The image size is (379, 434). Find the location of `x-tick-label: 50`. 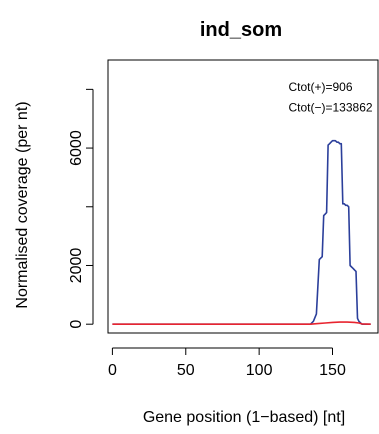

x-tick-label: 50 is located at coordinates (186, 370).